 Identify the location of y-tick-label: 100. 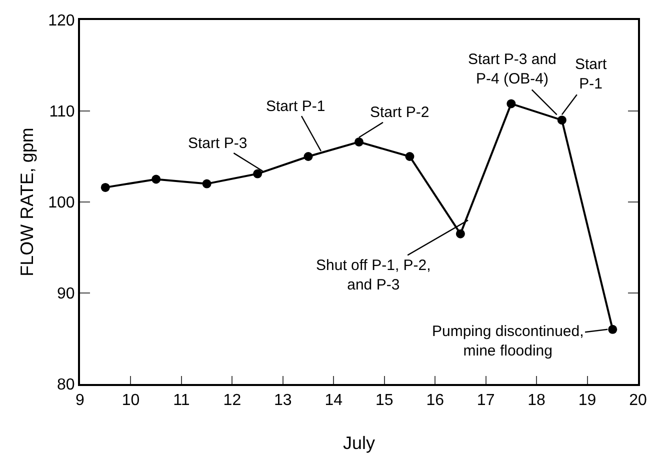
(61, 203).